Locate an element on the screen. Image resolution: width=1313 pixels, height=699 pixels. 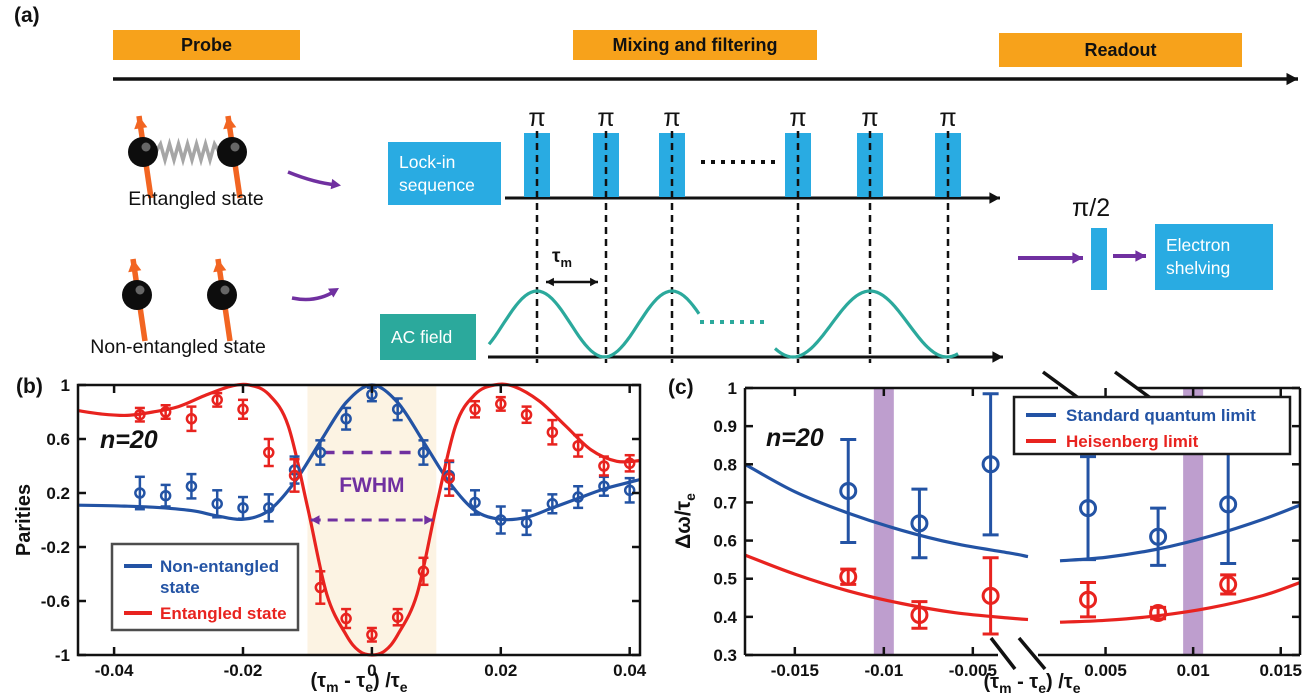
legend-c: Standard quantum limit Heisenberg limit is located at coordinates (1152, 425).